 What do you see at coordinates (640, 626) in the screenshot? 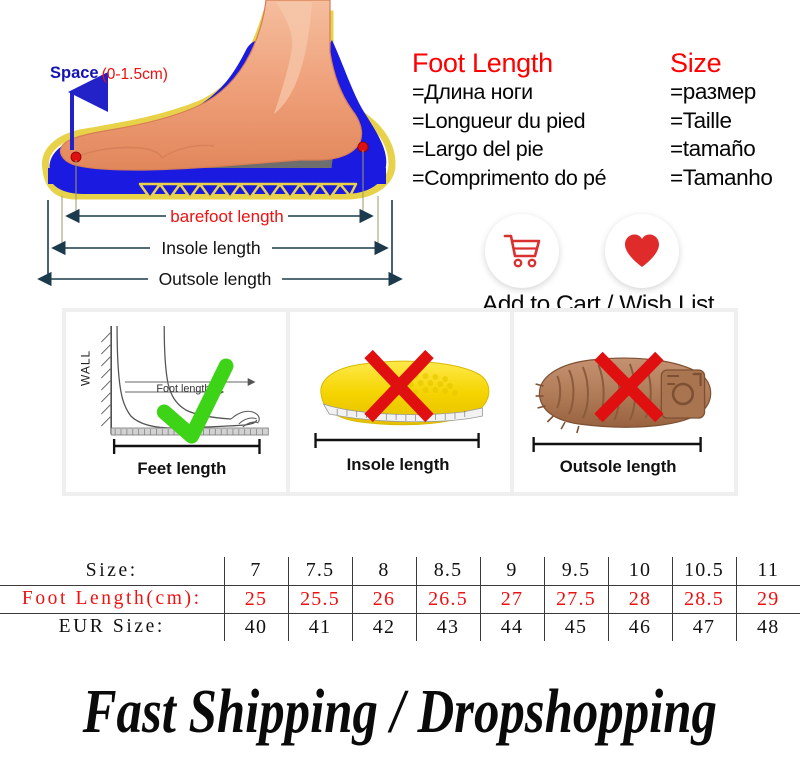
I see `table-cell: 46` at bounding box center [640, 626].